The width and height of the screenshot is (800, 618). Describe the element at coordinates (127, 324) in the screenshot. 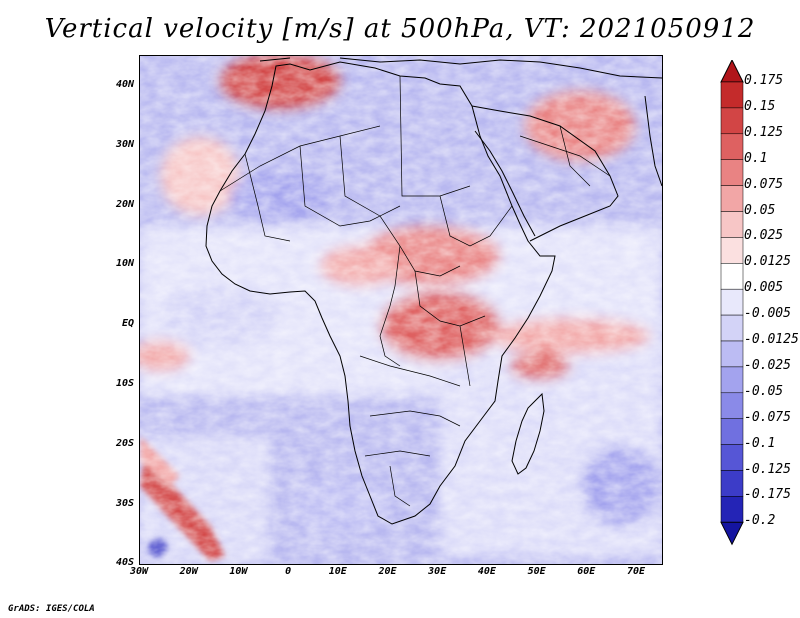

I see `lat-label: EQ` at that location.